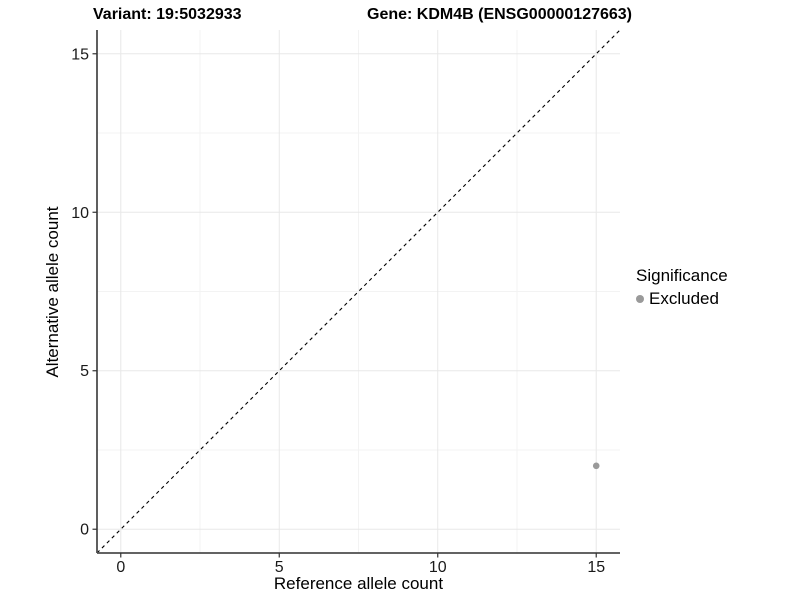  Describe the element at coordinates (358, 583) in the screenshot. I see `x-axis-label: Reference allele count` at that location.